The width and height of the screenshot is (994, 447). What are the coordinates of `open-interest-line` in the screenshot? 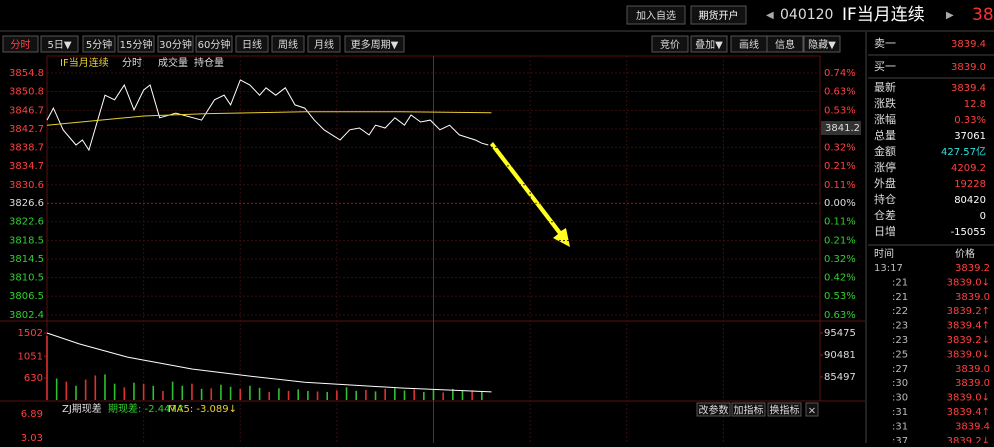 It's located at (269, 362).